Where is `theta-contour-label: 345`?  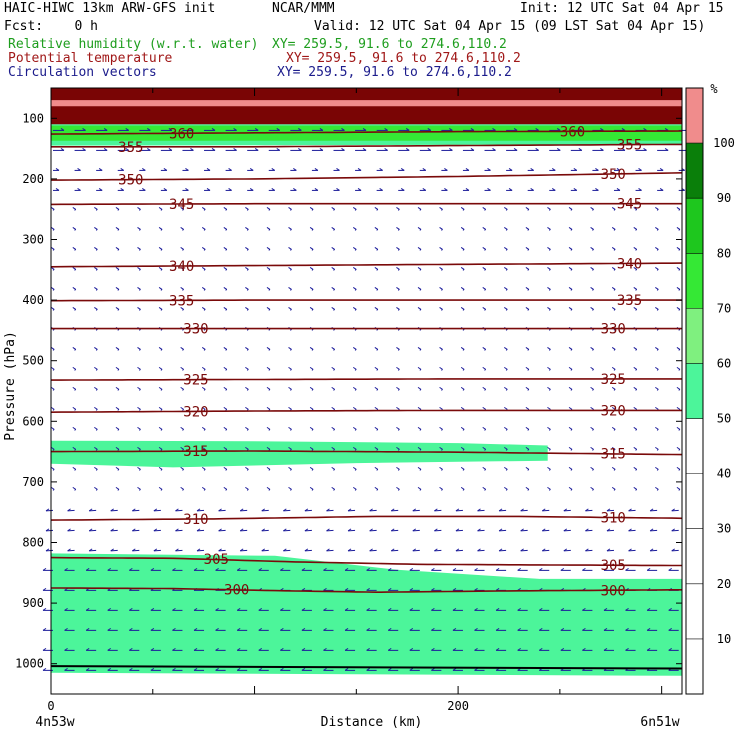
theta-contour-label: 345 is located at coordinates (629, 205).